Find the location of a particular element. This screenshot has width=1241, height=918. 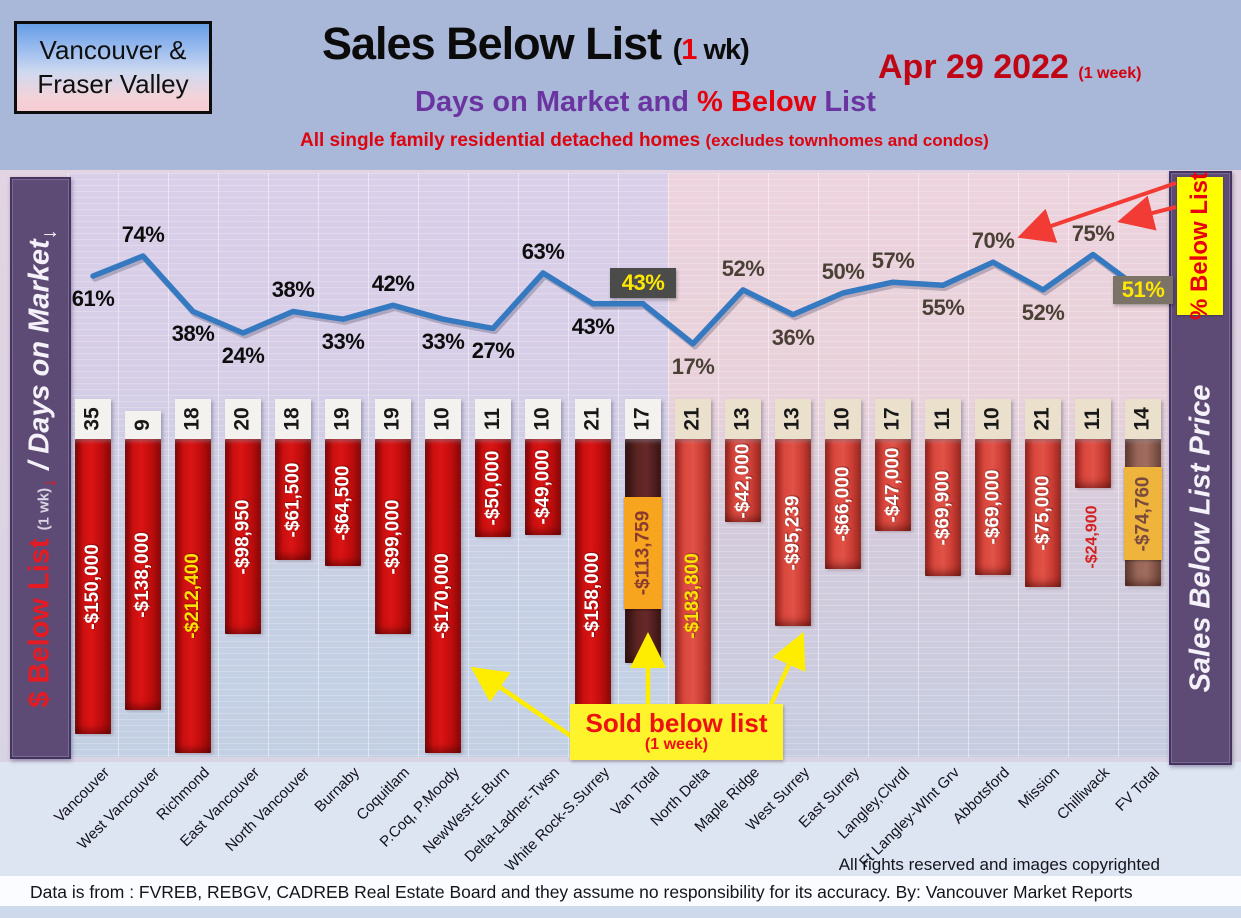

pct-below-list-badge: % Below List is located at coordinates (1200, 246).